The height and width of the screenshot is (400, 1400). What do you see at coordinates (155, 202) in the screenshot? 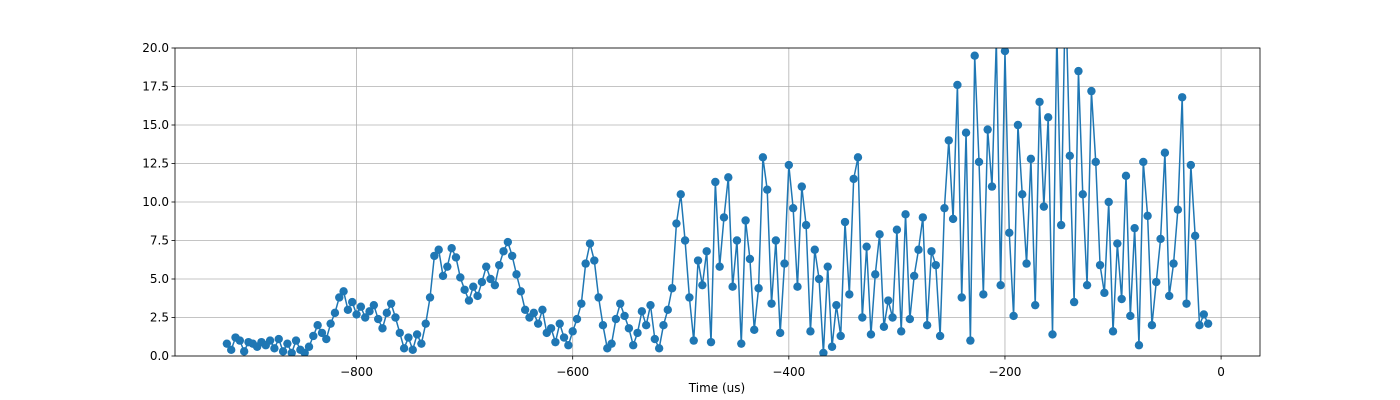
I see `y-tick-label: 10.0` at bounding box center [155, 202].